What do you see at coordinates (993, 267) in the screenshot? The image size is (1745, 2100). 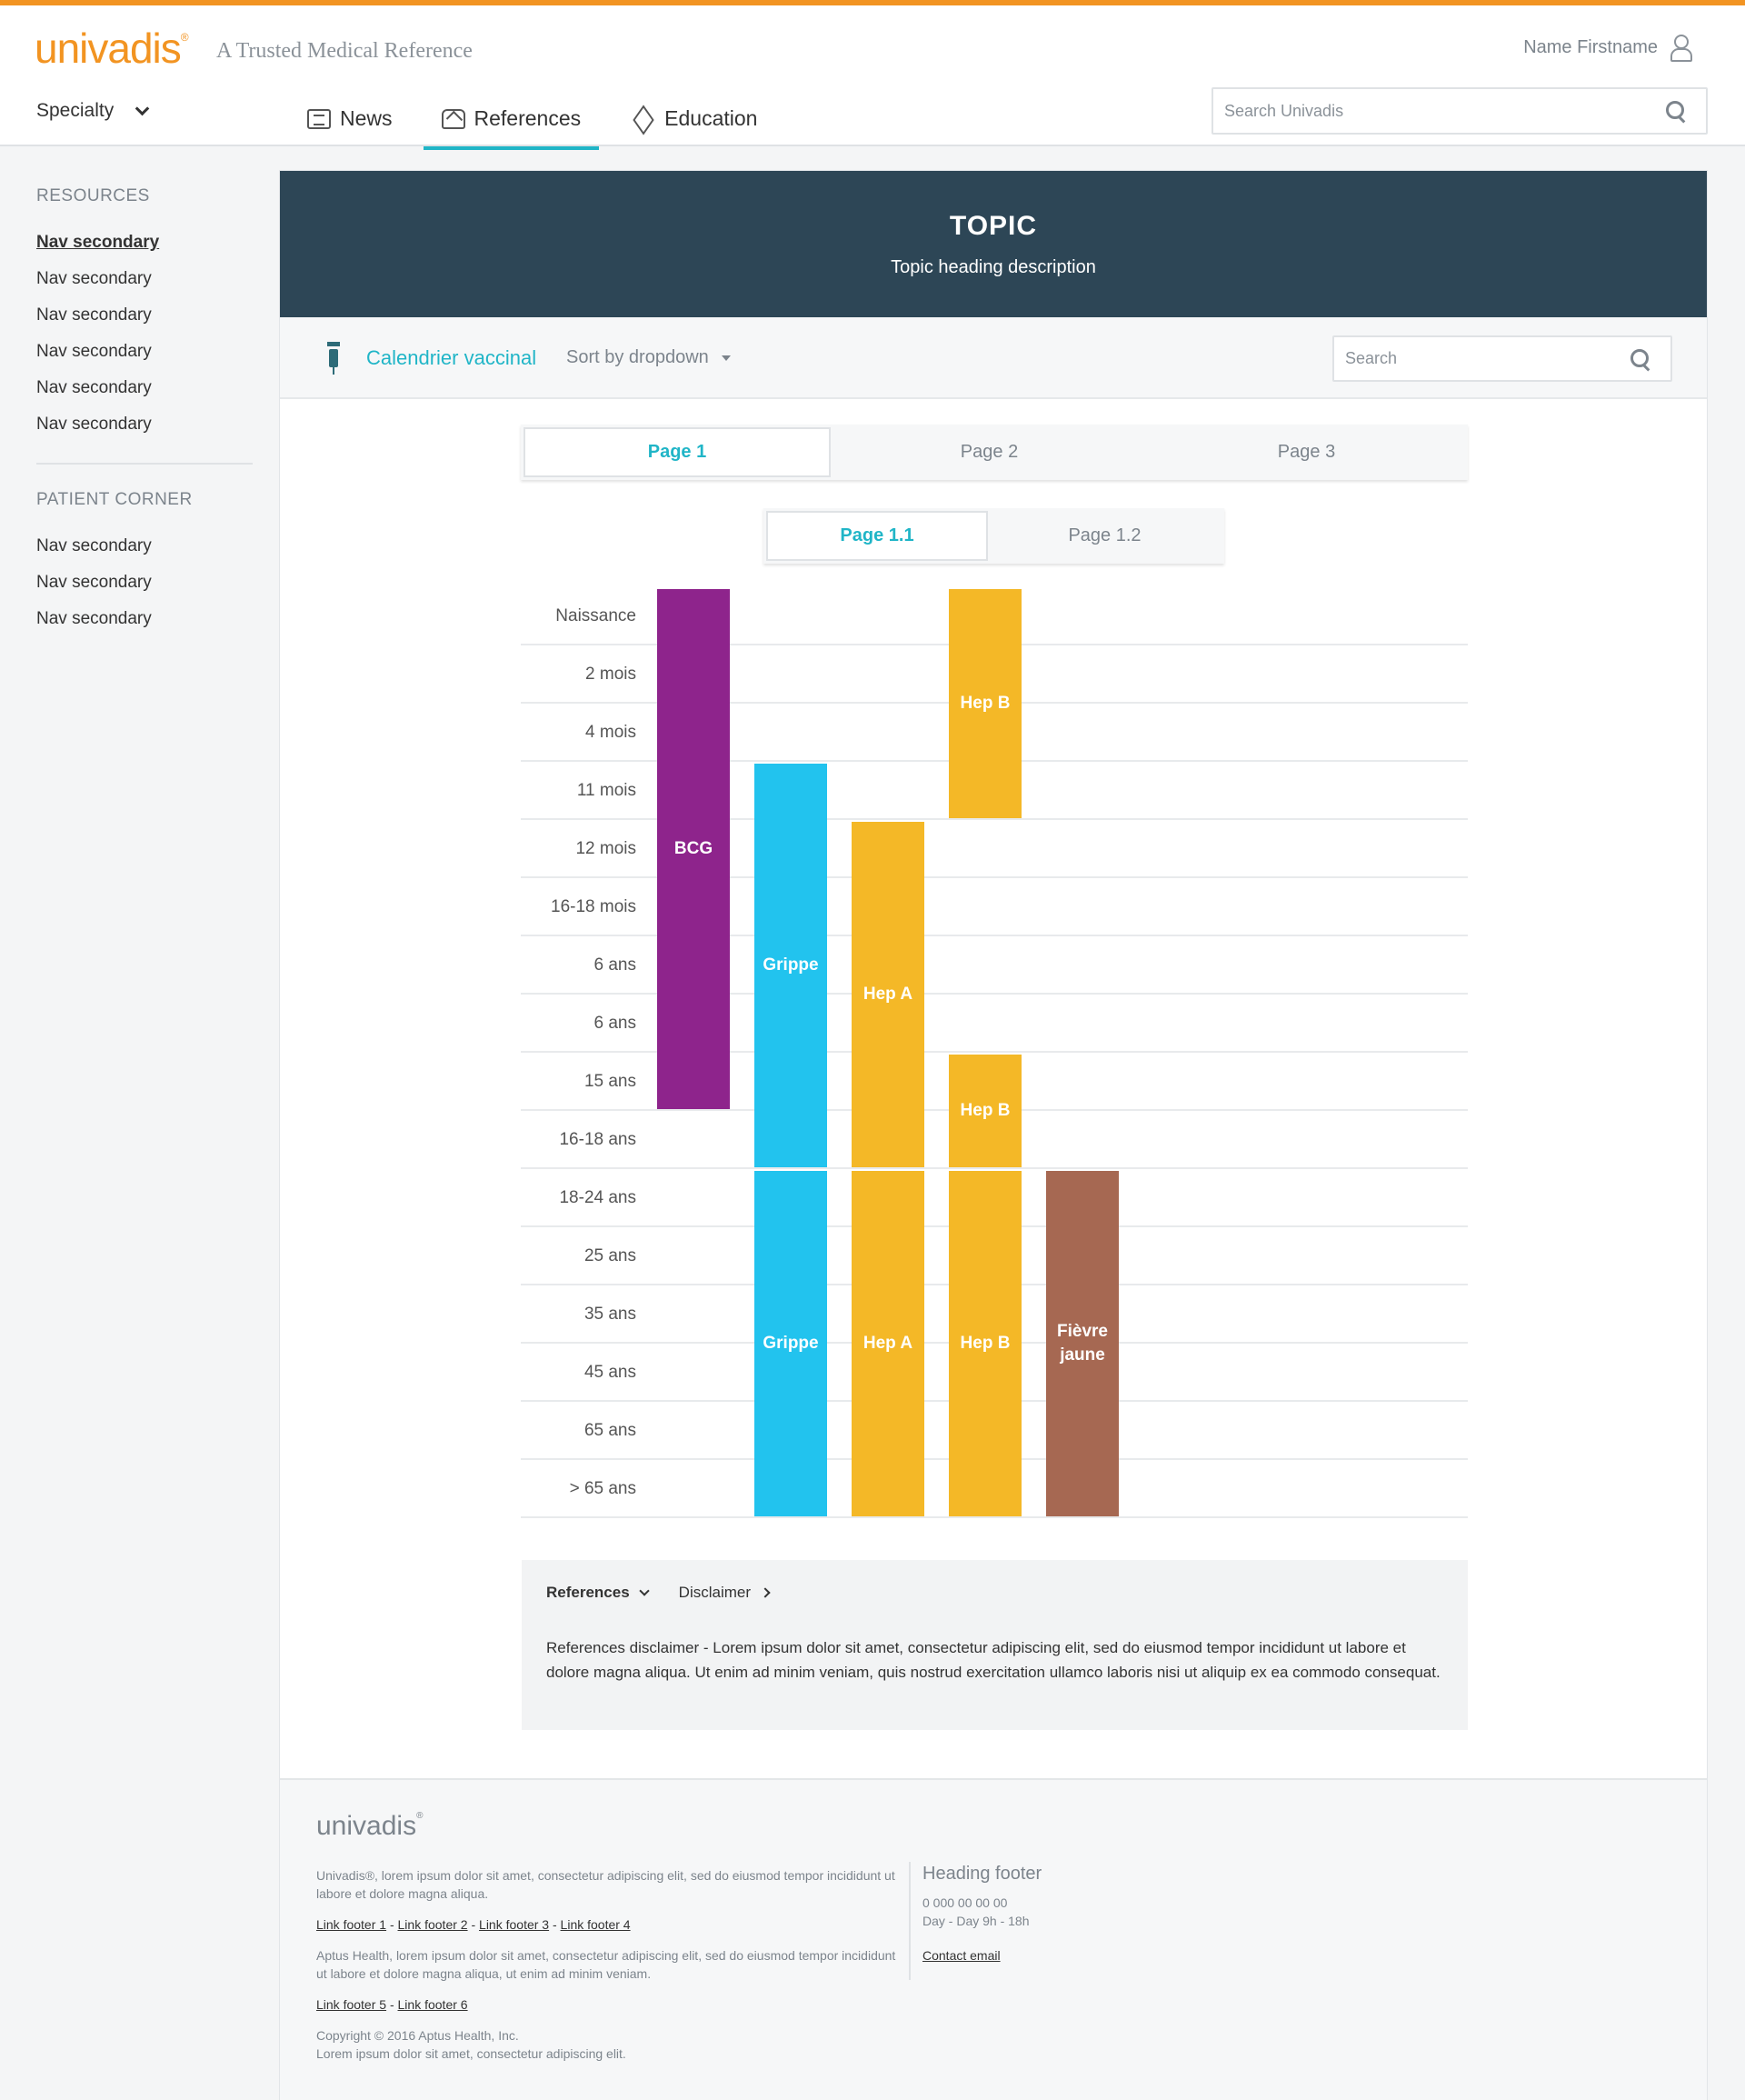 I see `topic-description: Topic heading description` at bounding box center [993, 267].